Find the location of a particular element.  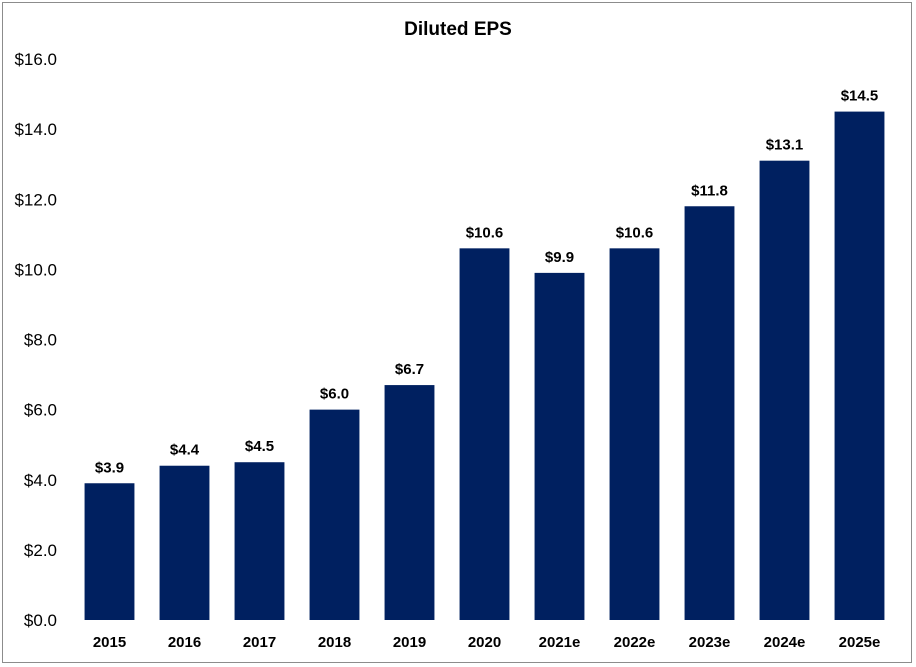

data-label: $11.8 is located at coordinates (709, 190).